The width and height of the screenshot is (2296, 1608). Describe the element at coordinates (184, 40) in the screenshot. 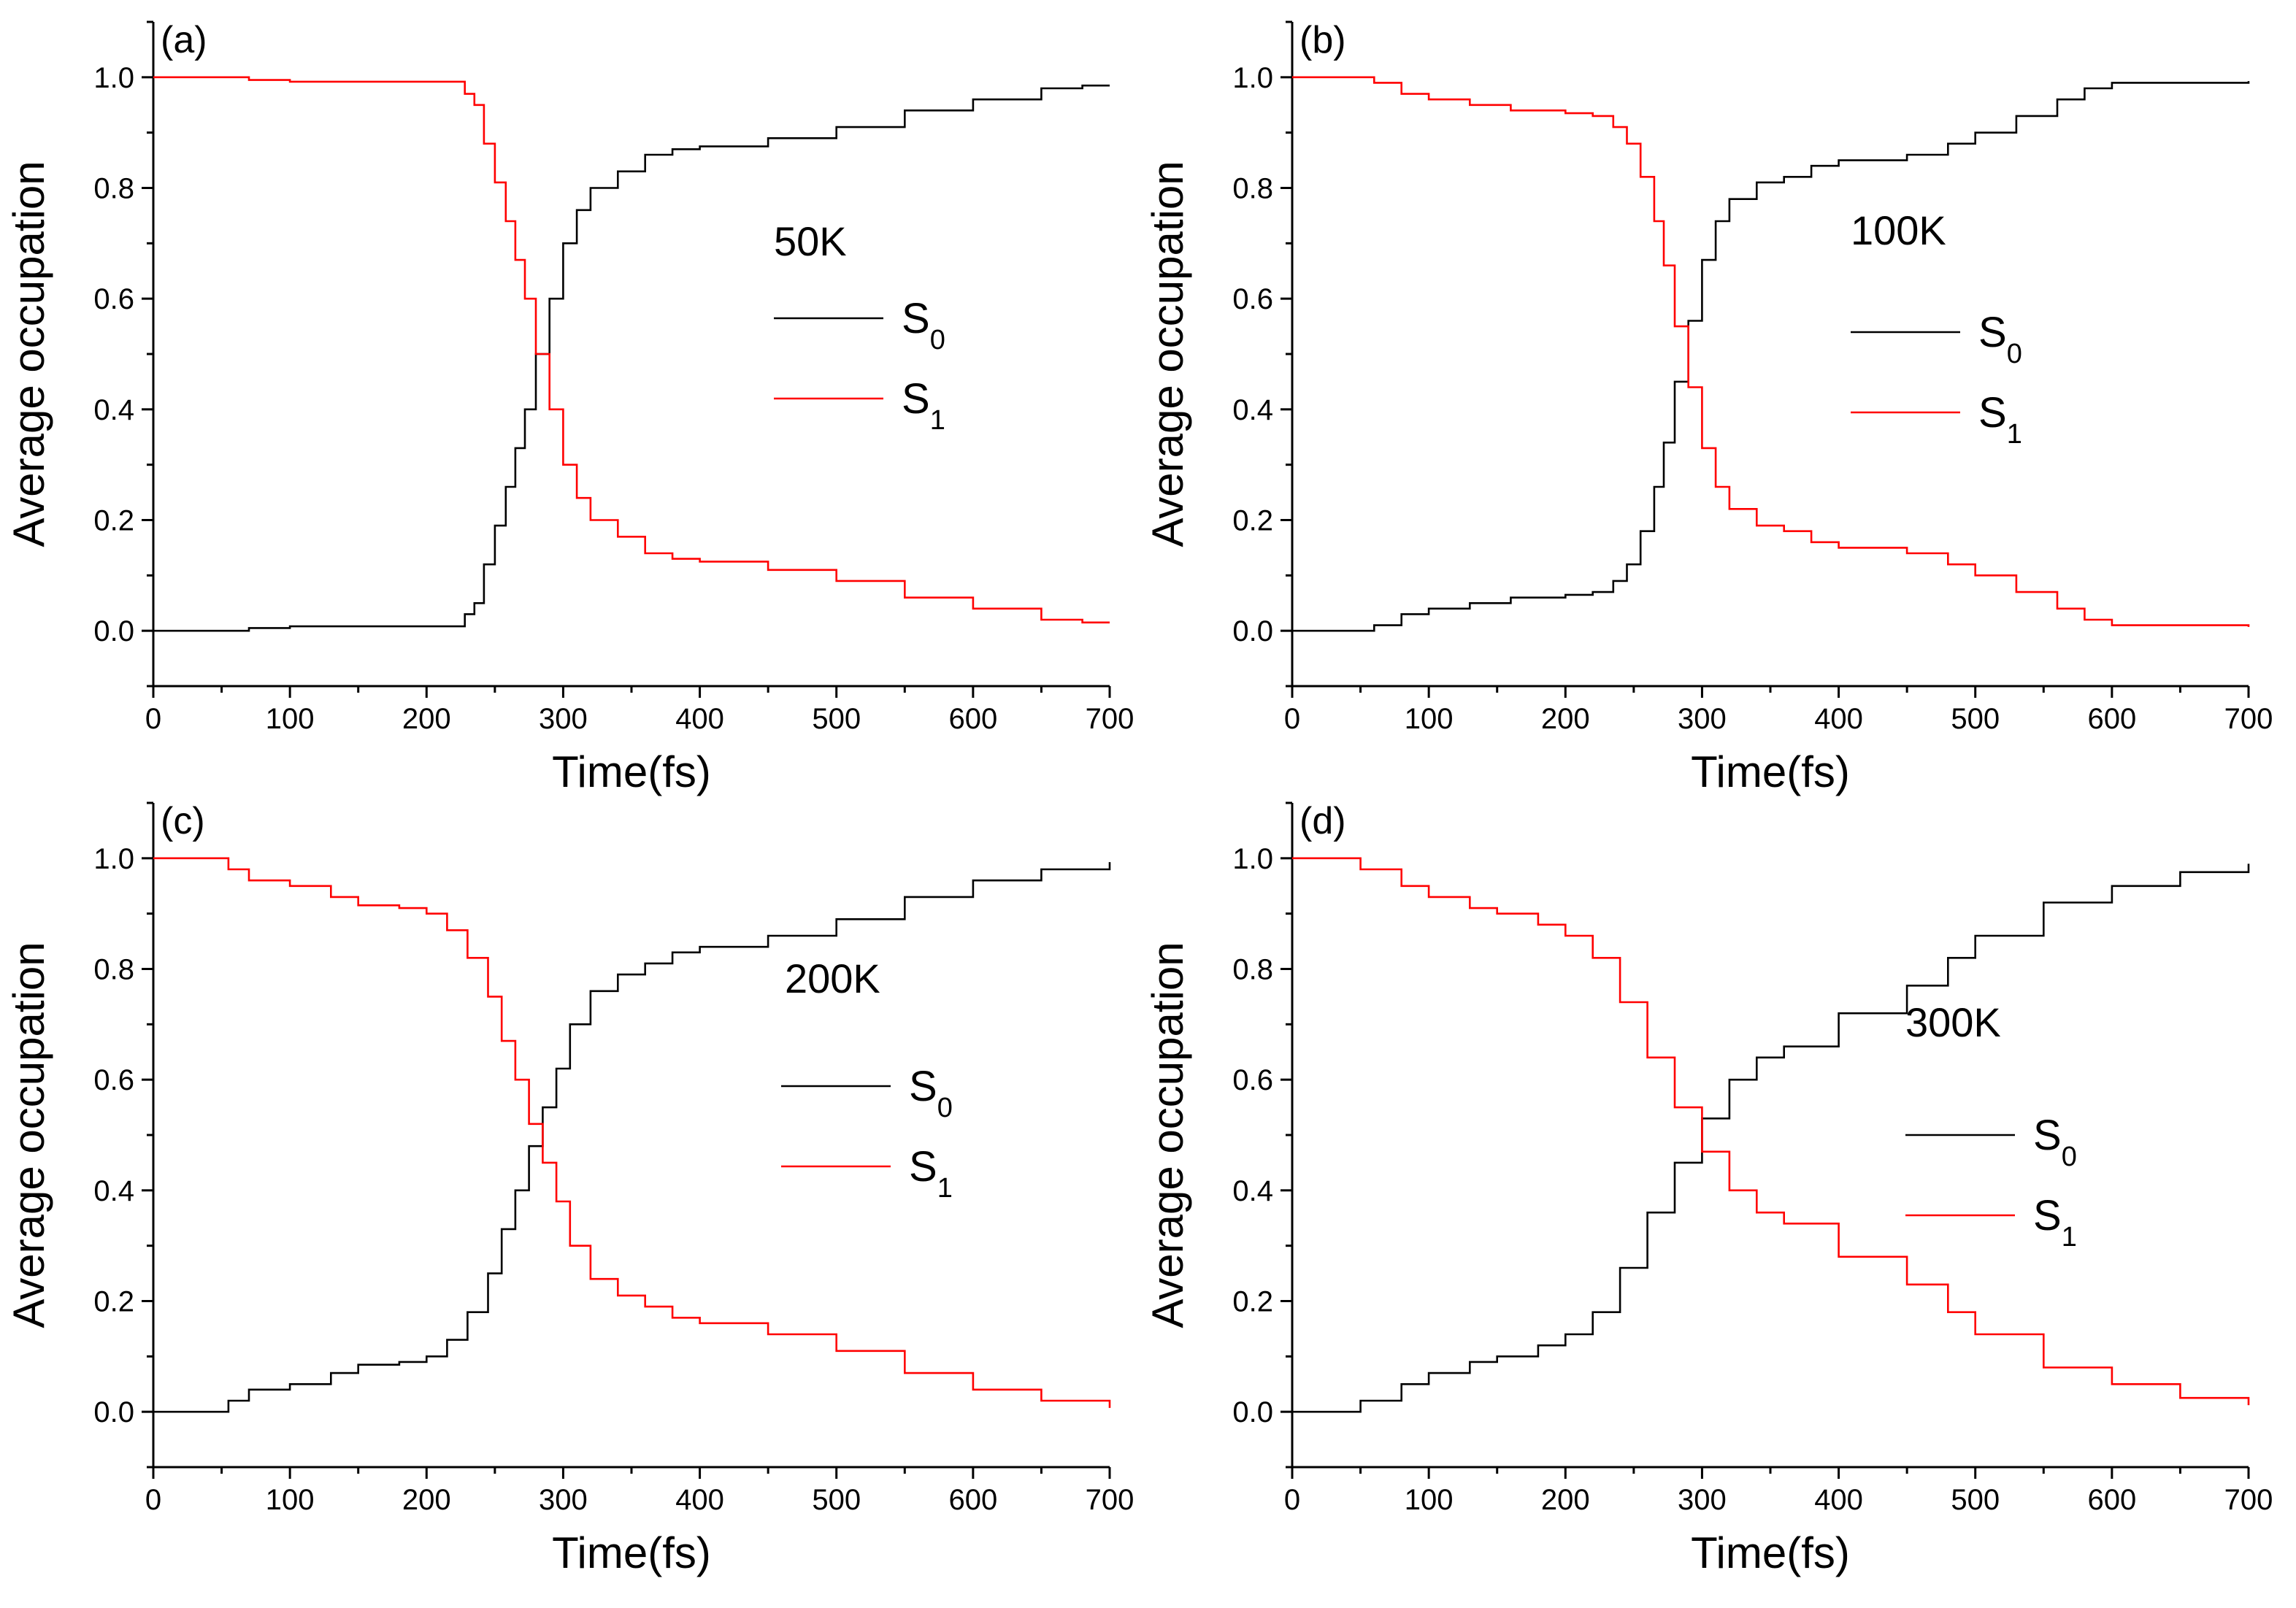

I see `panel-label: (a)` at that location.